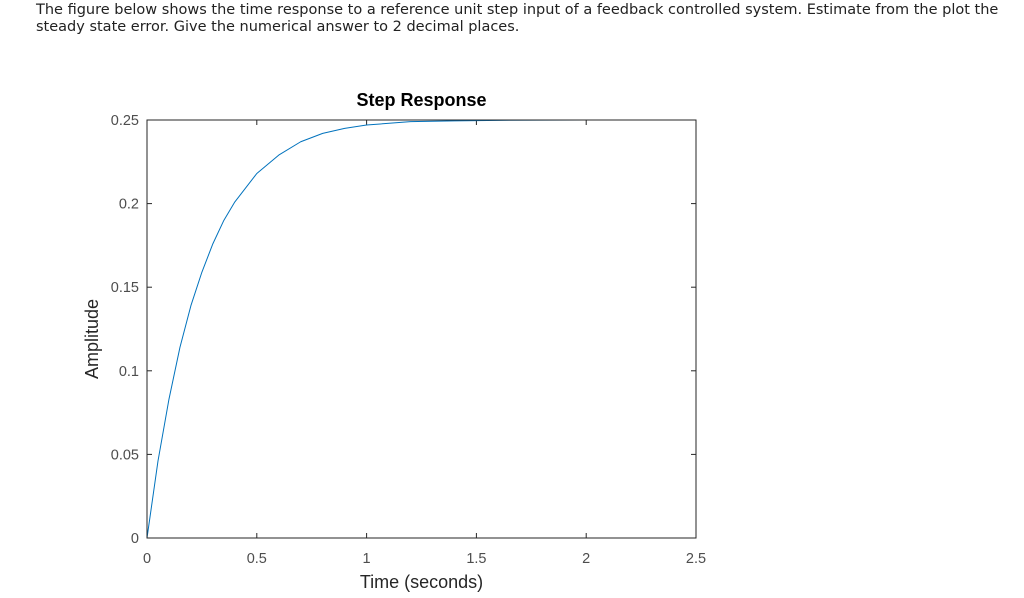  Describe the element at coordinates (125, 455) in the screenshot. I see `y-tick-label: 0.05` at that location.